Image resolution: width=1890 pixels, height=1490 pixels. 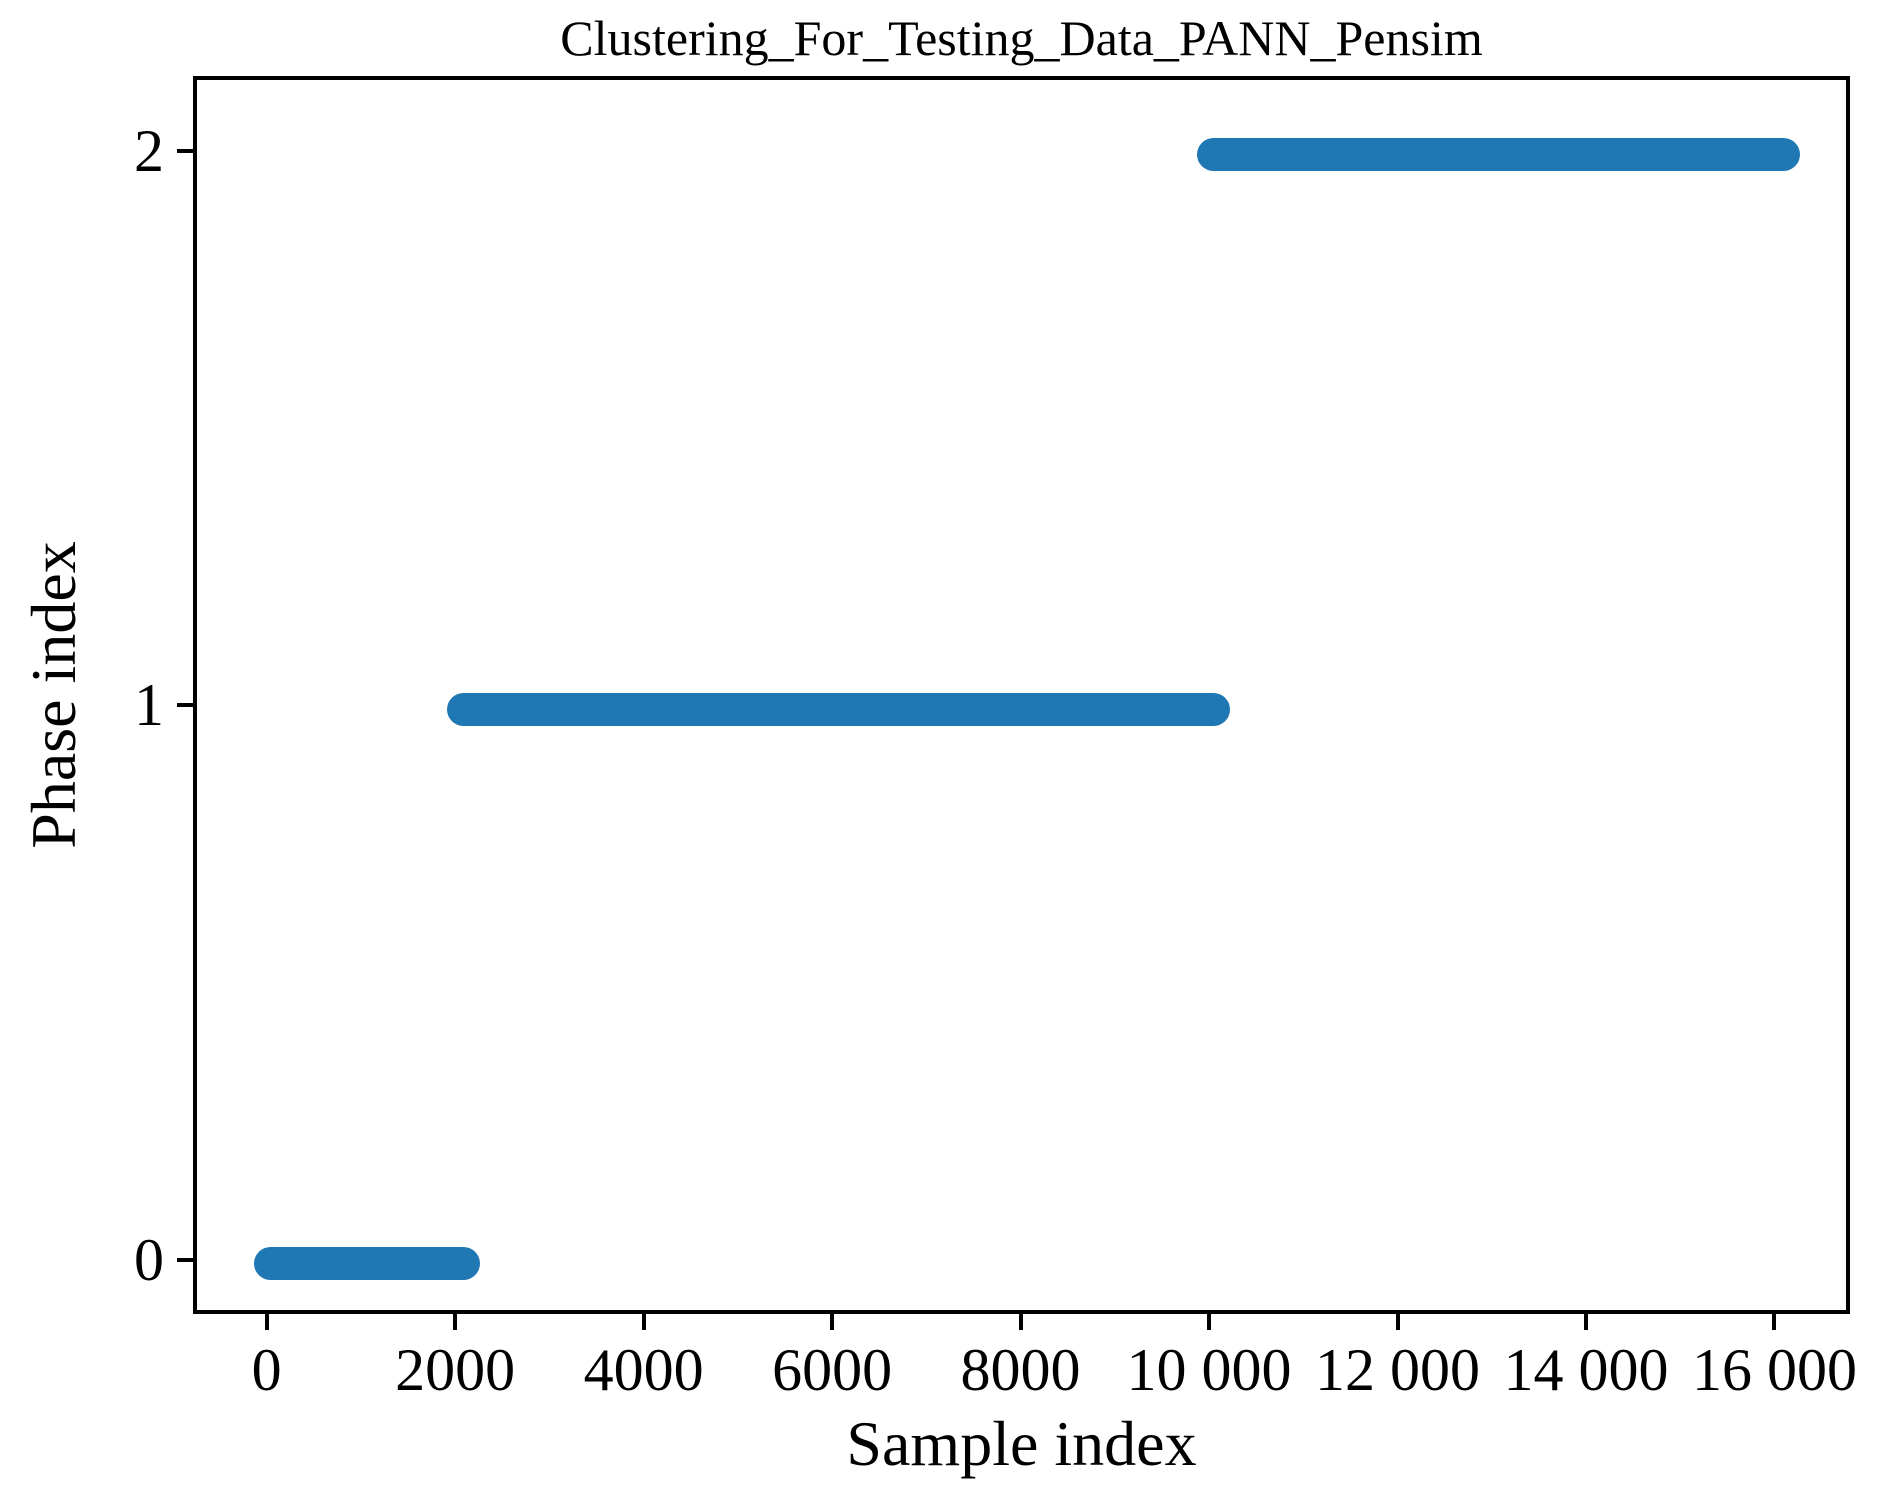 What do you see at coordinates (1498, 155) in the screenshot?
I see `phase-2-segment` at bounding box center [1498, 155].